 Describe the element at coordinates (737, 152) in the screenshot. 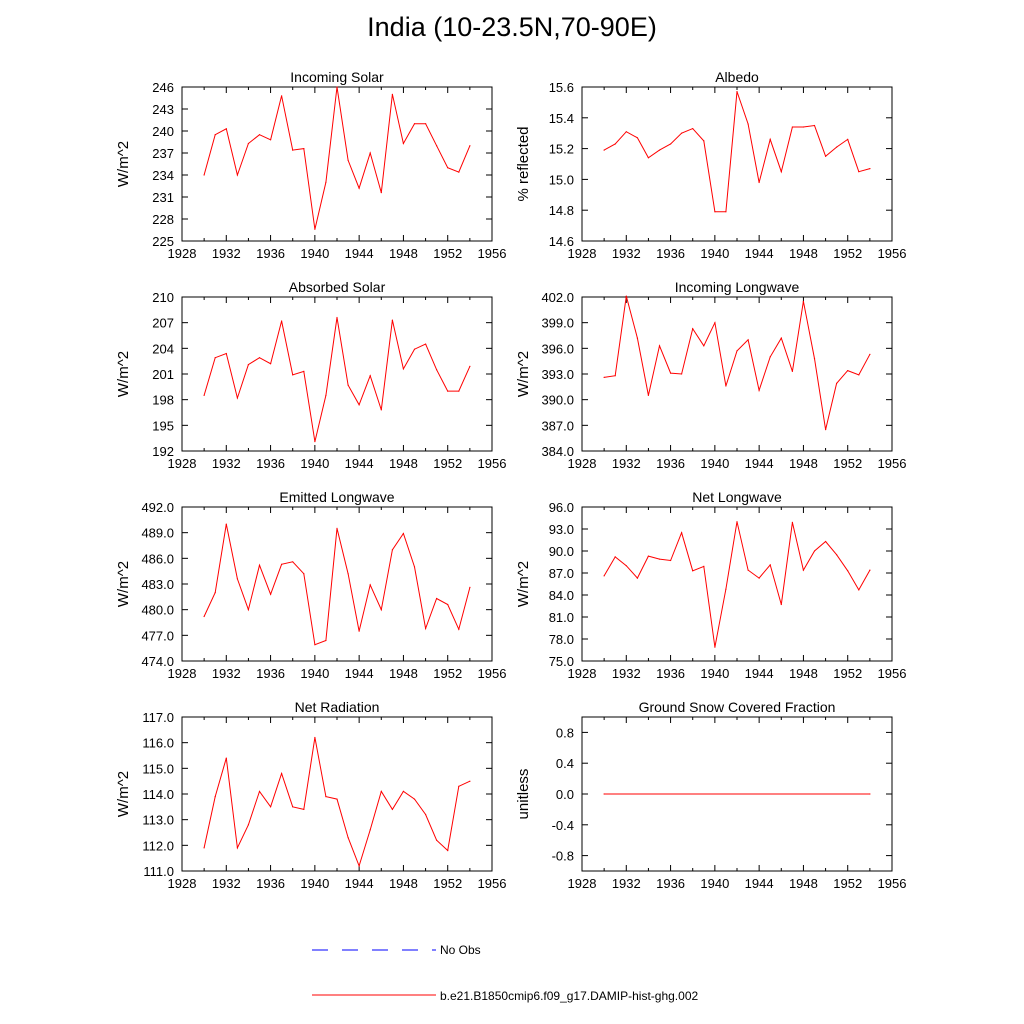

I see `panel-2-series-line` at that location.